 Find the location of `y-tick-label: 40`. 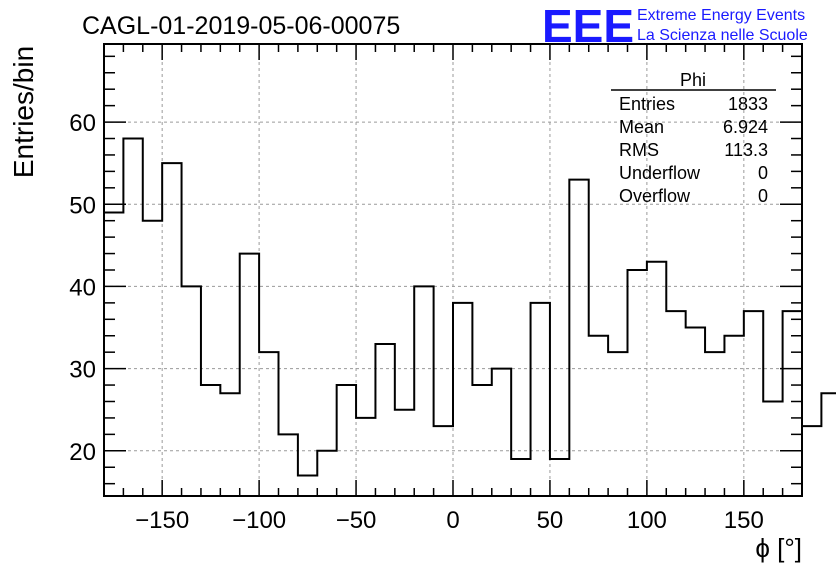

y-tick-label: 40 is located at coordinates (82, 287).